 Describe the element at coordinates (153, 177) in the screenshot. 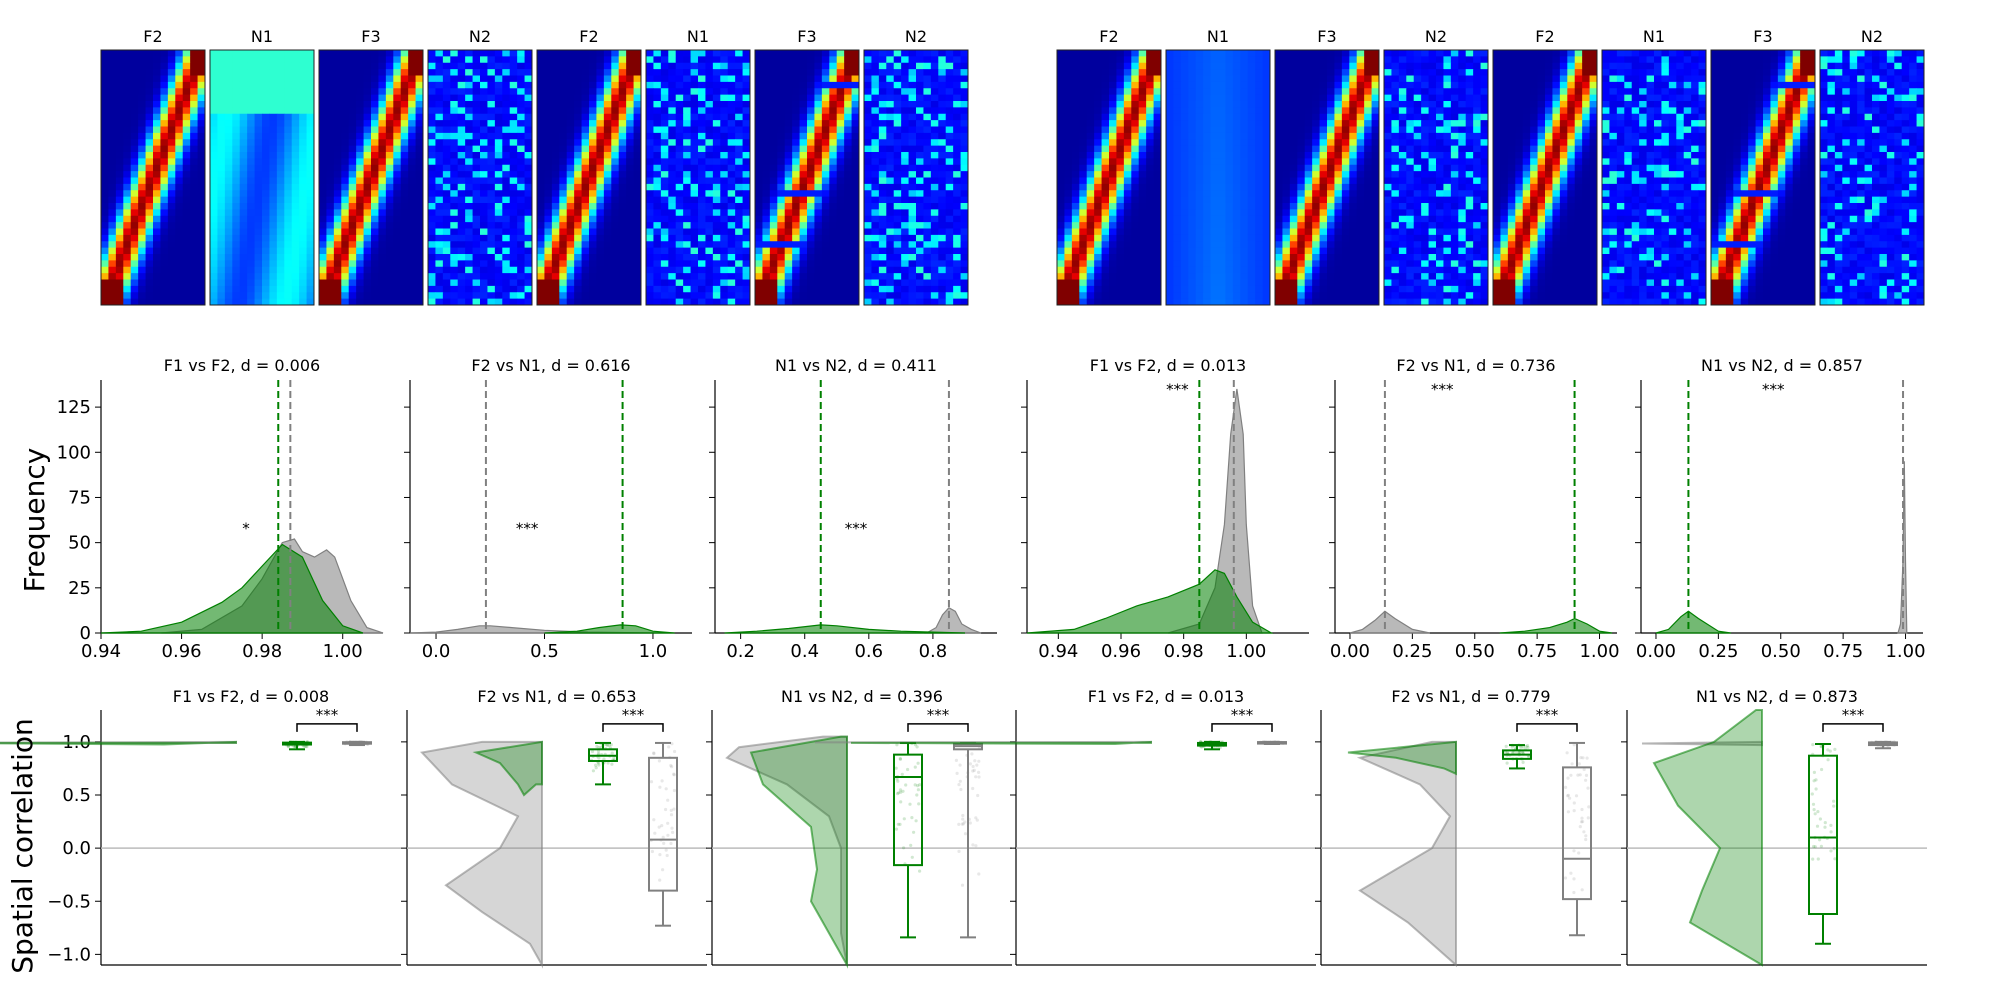

I see `heatmap-frame` at that location.